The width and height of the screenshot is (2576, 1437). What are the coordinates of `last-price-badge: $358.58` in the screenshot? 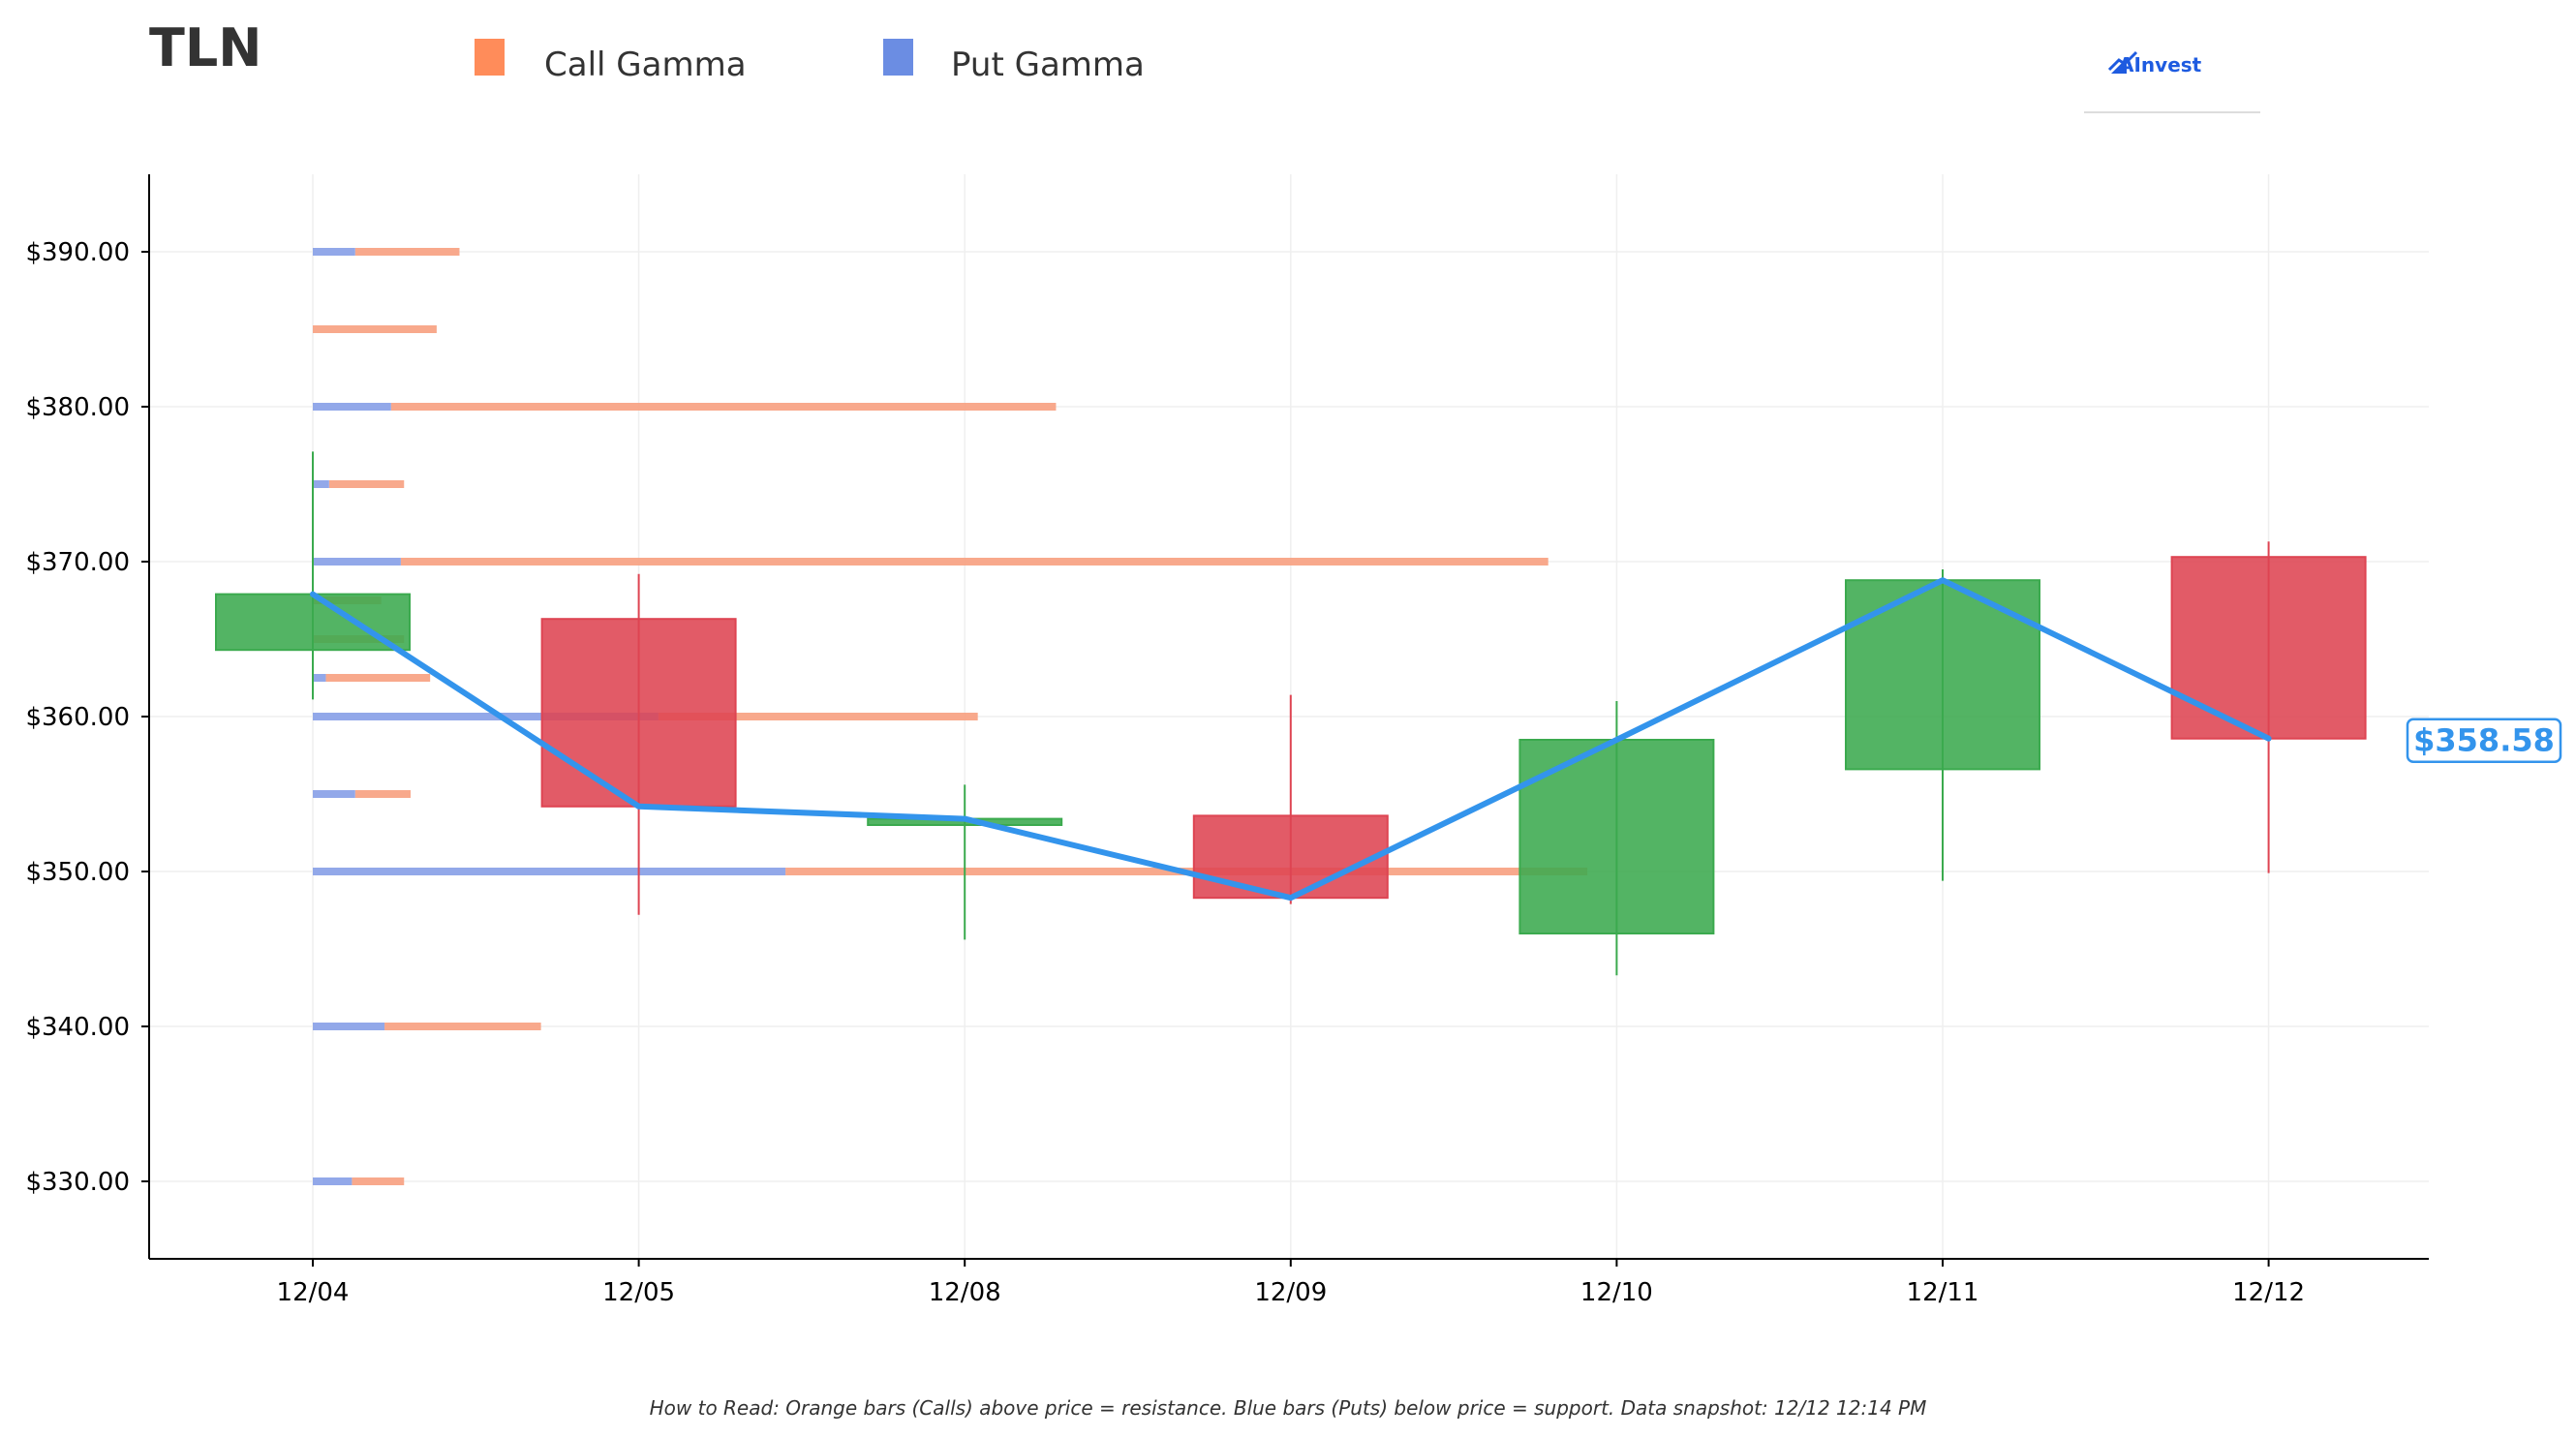 It's located at (2484, 741).